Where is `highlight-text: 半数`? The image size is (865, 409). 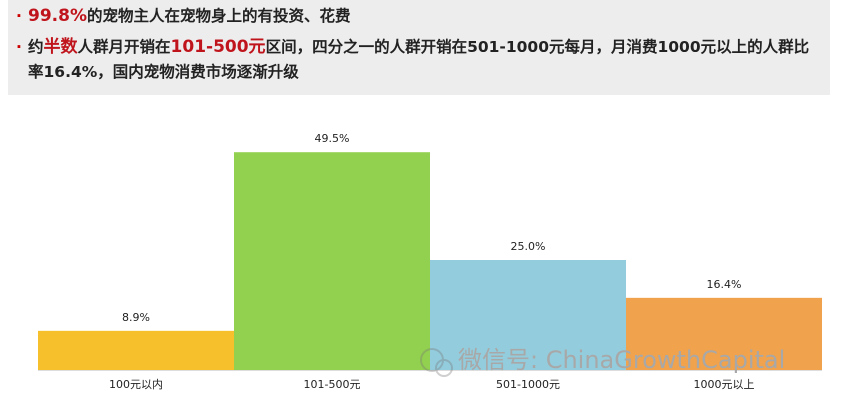
highlight-text: 半数 is located at coordinates (60, 47).